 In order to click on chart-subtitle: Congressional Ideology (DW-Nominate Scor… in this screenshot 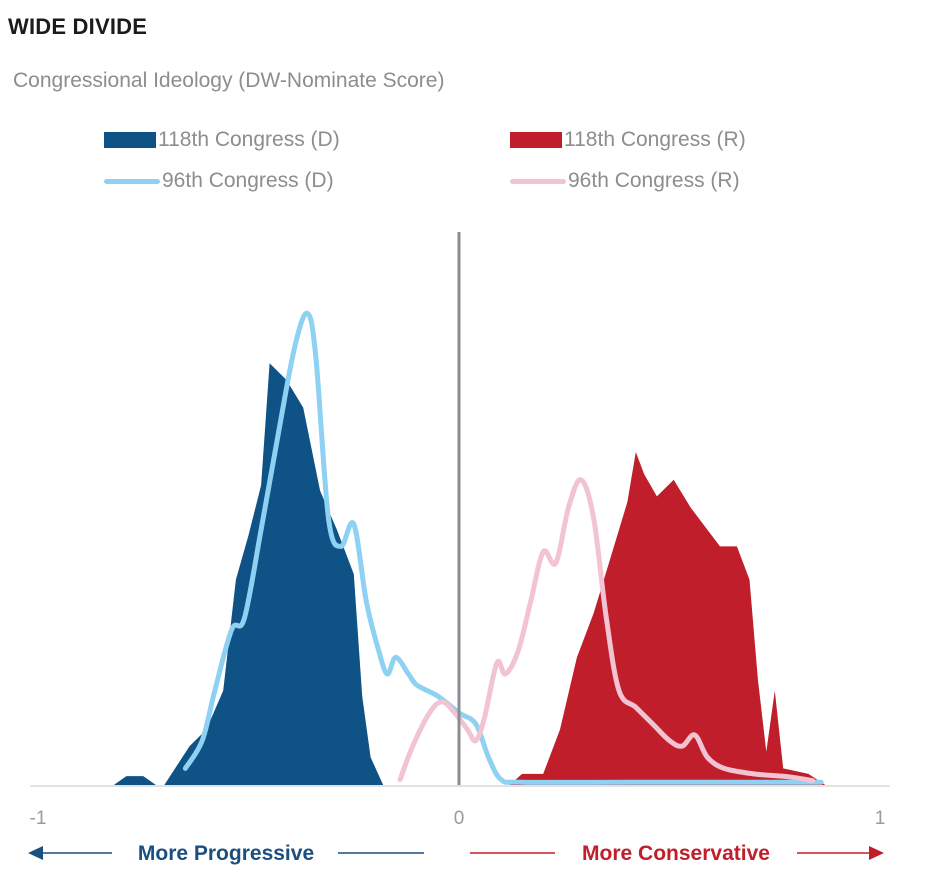, I will do `click(229, 80)`.